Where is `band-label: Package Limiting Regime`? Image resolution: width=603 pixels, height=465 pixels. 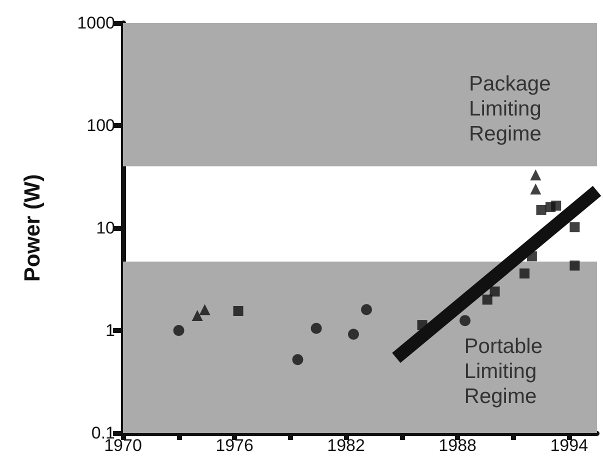
band-label: Package Limiting Regime is located at coordinates (510, 109).